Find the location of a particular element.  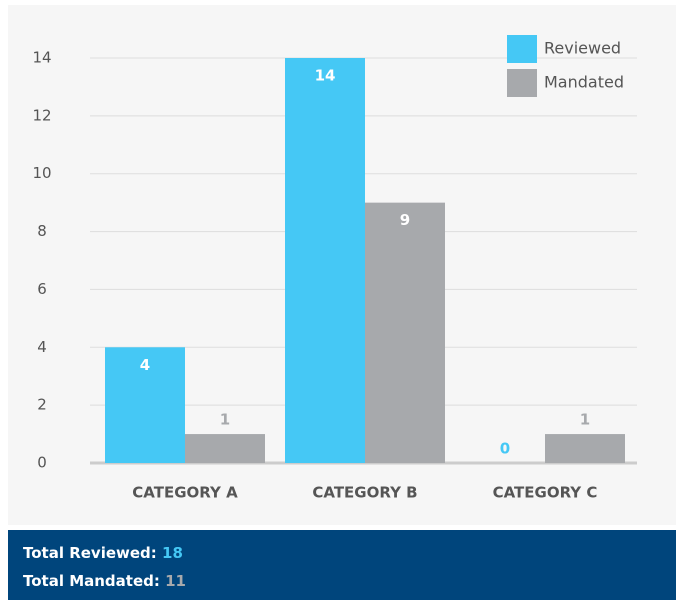

y-tick-label: 4 is located at coordinates (42, 347).